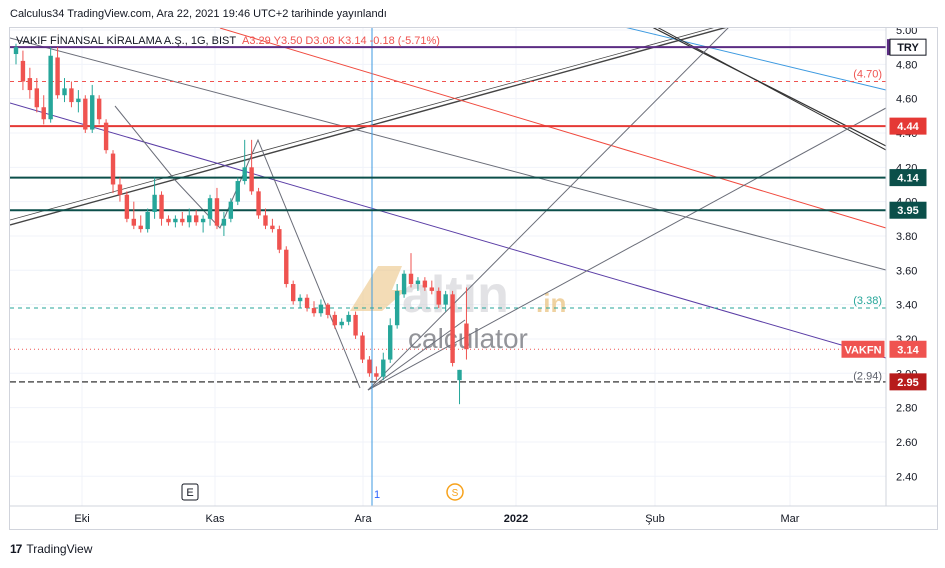 Image resolution: width=945 pixels, height=568 pixels. Describe the element at coordinates (753, 58) in the screenshot. I see `trendline-blue` at that location.